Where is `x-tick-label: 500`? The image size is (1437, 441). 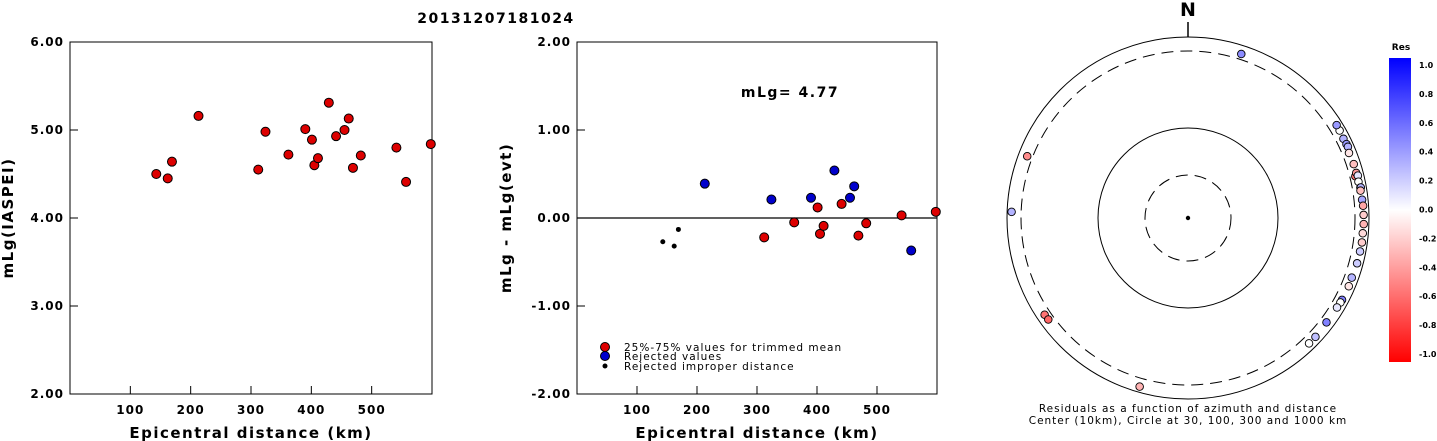 x-tick-label: 500 is located at coordinates (877, 410).